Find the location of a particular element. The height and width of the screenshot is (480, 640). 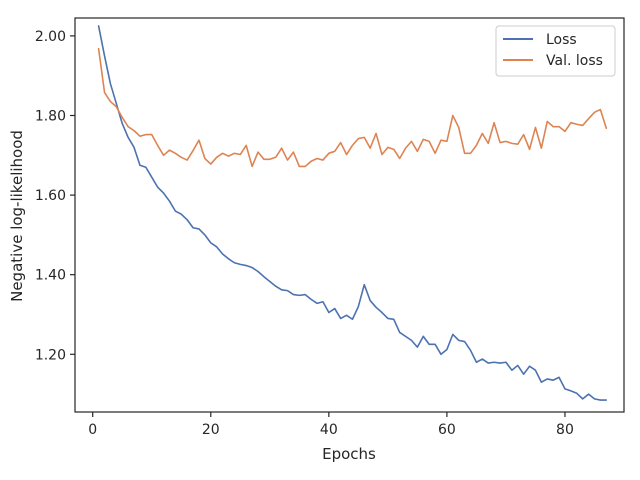

y-tick-label: 1.60 is located at coordinates (50, 196).